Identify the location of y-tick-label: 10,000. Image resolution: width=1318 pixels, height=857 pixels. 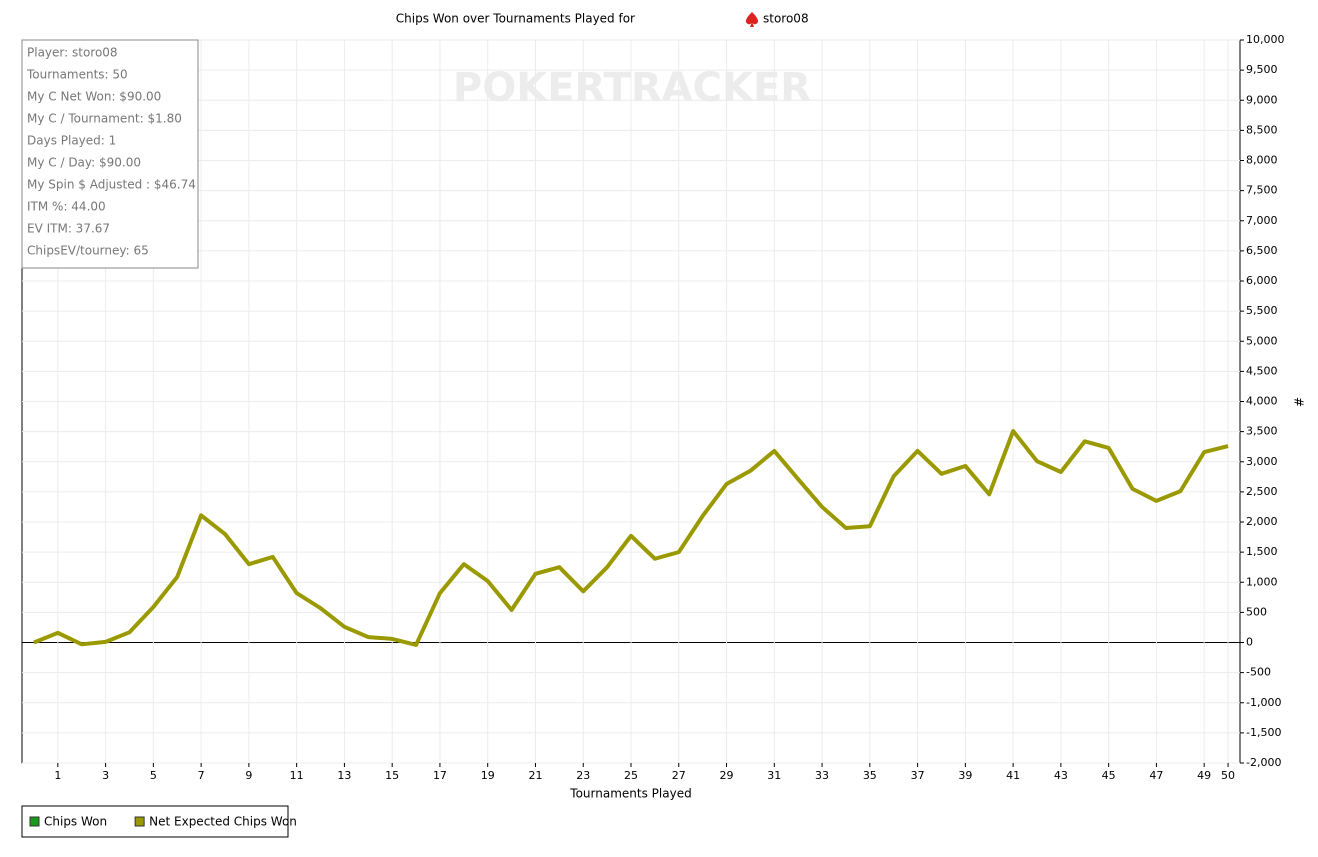
(1265, 39).